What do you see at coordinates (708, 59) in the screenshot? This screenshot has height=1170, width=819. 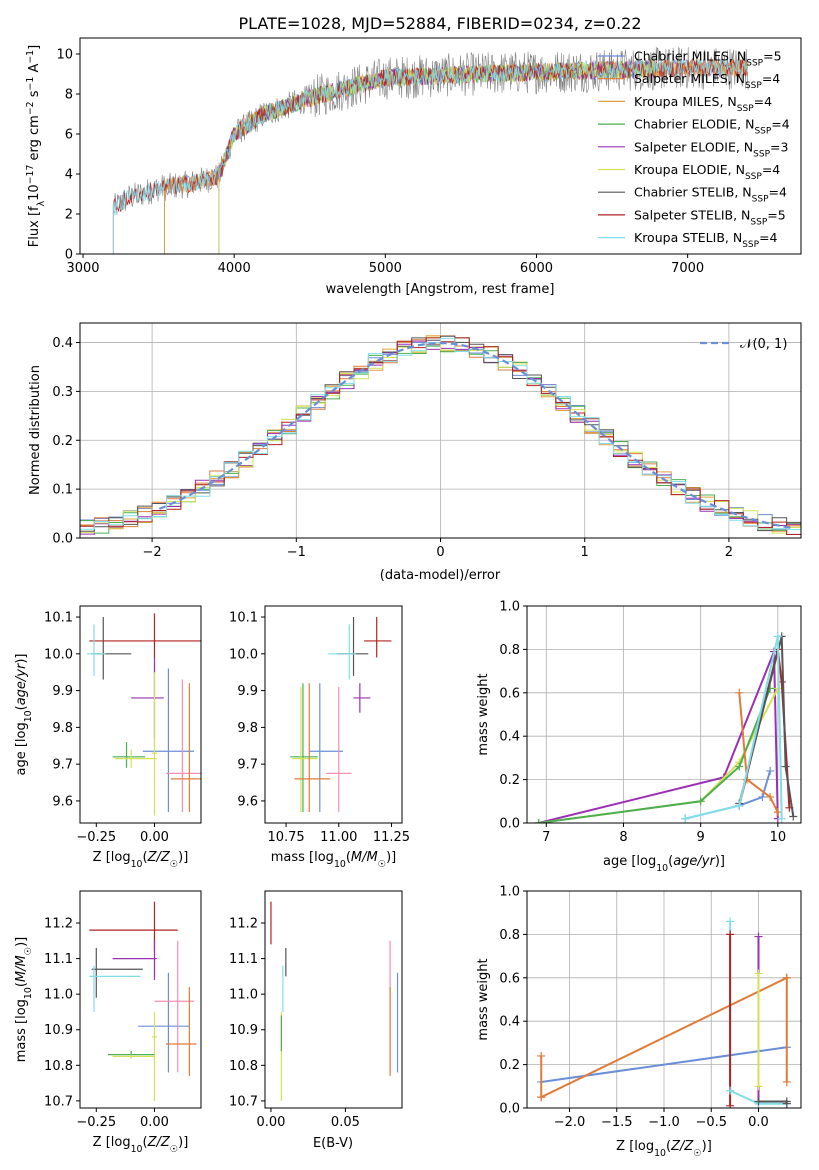 I see `legend-label: Chabrier MILES, NSSP=5` at bounding box center [708, 59].